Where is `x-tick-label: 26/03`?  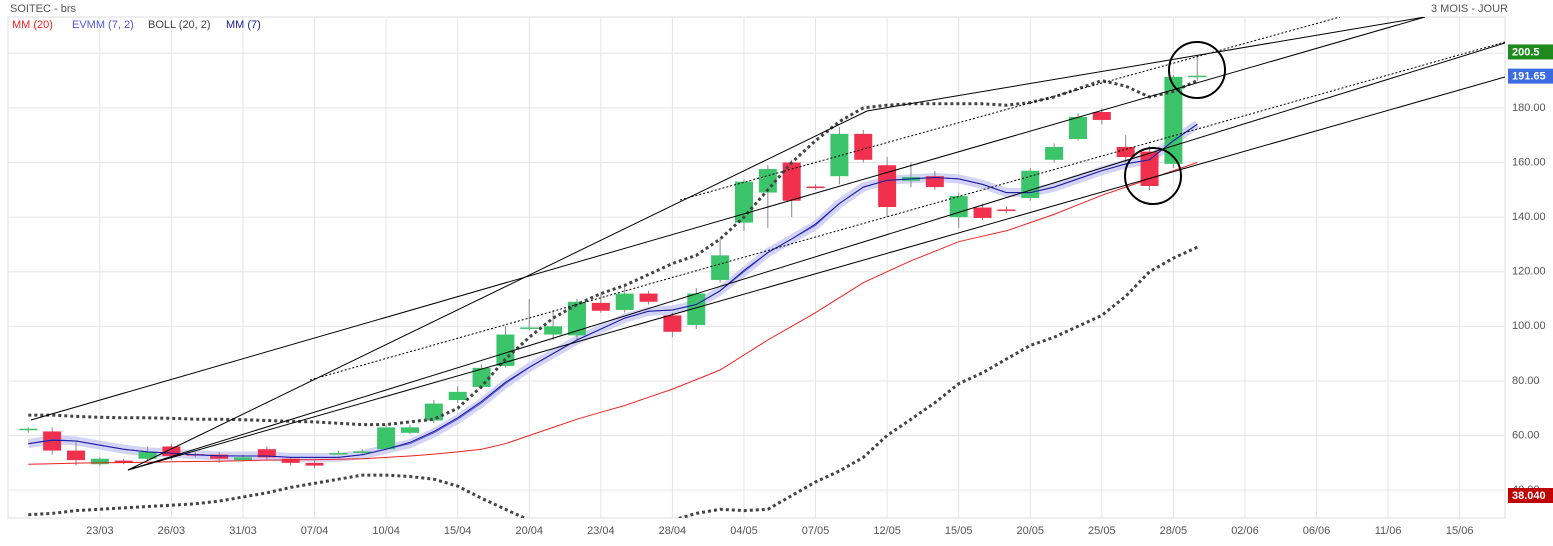 x-tick-label: 26/03 is located at coordinates (172, 531).